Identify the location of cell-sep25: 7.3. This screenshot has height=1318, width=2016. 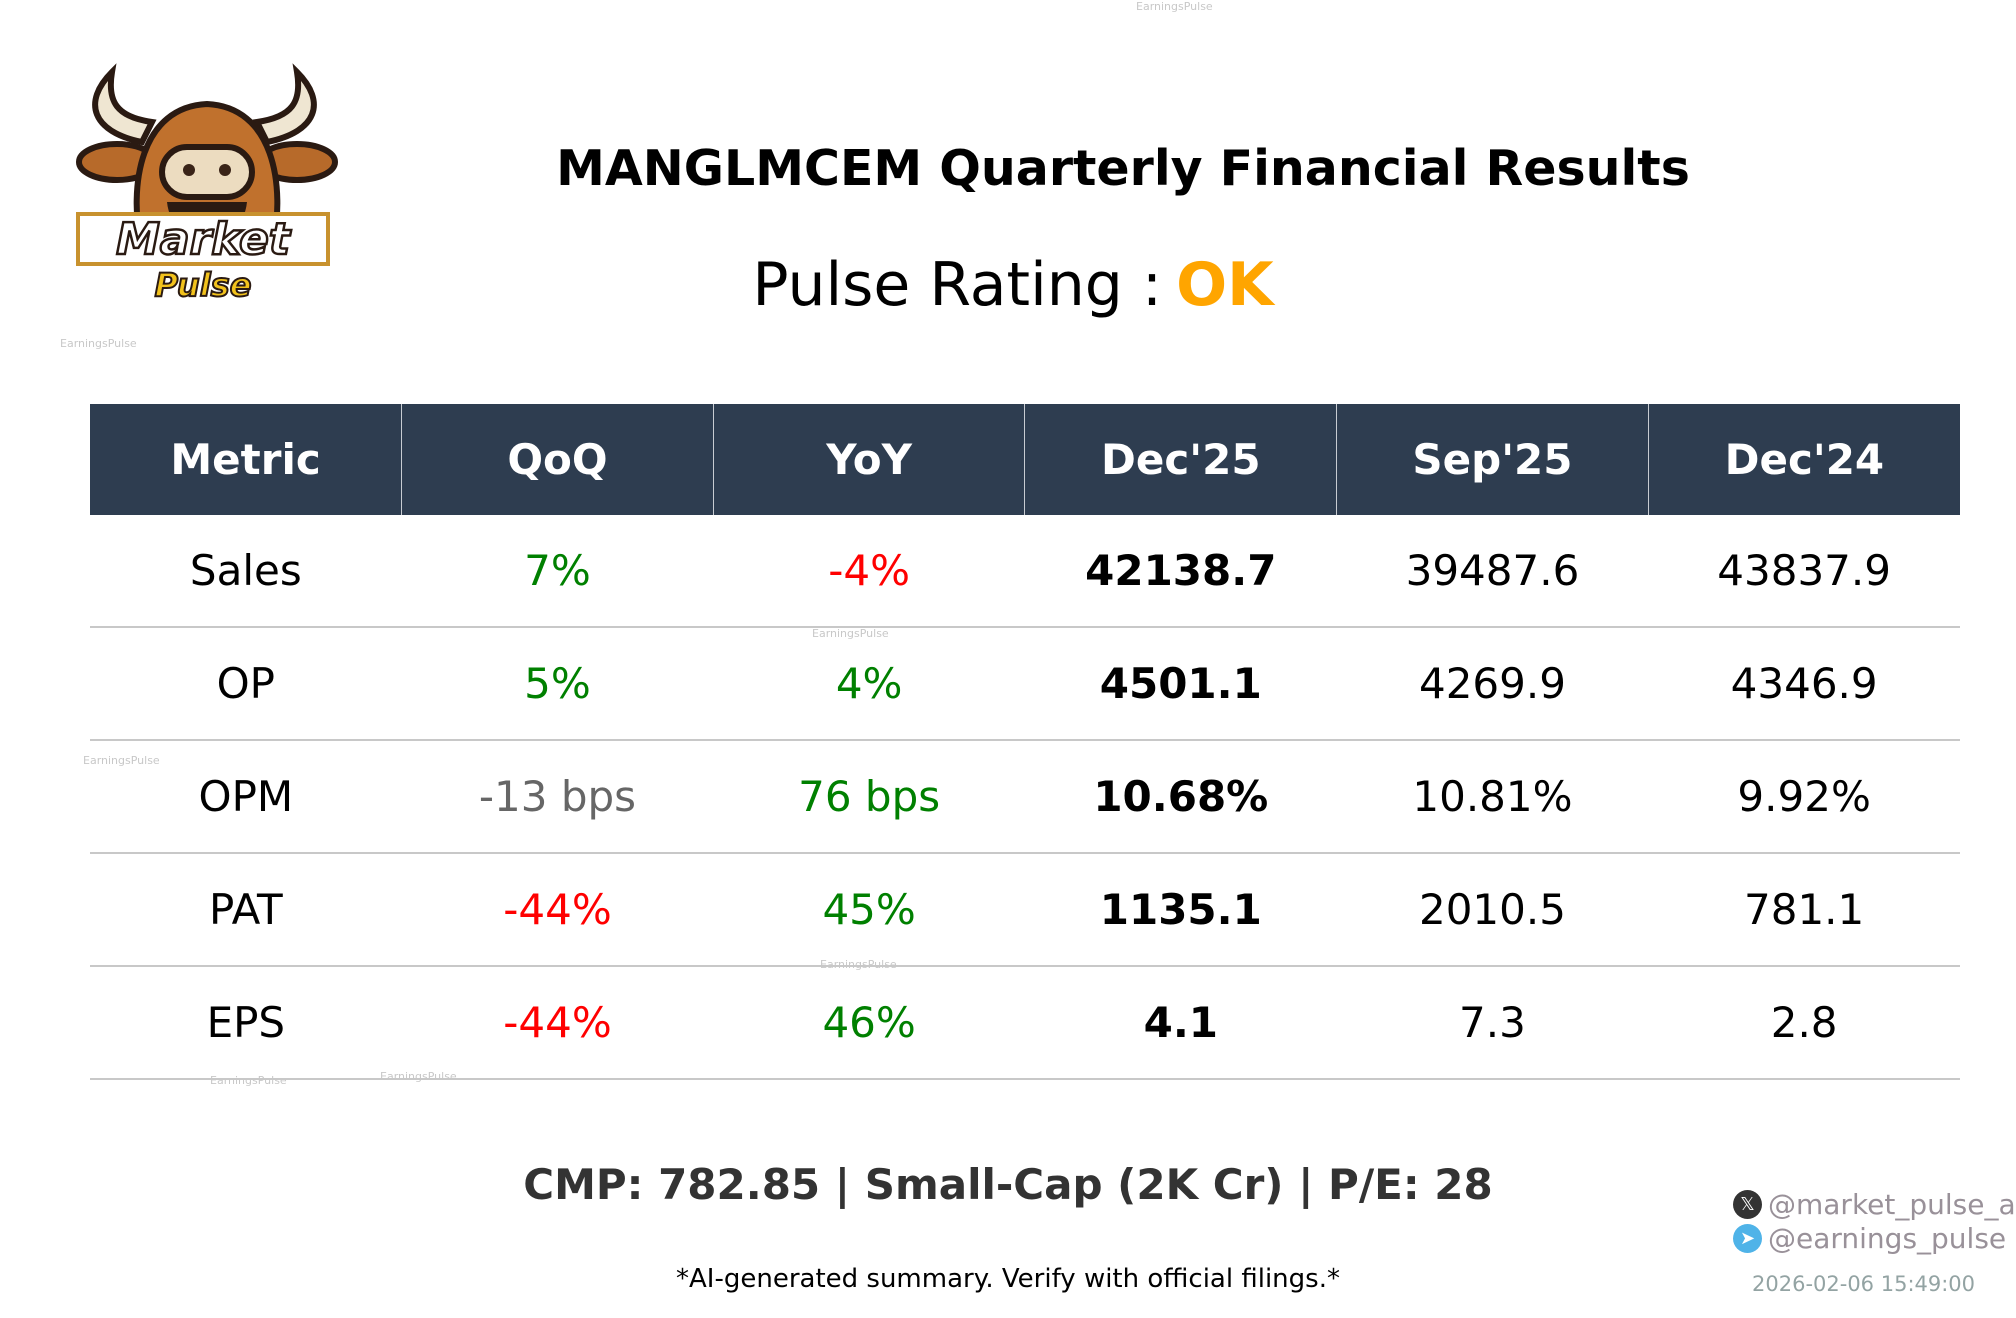
(1492, 1023).